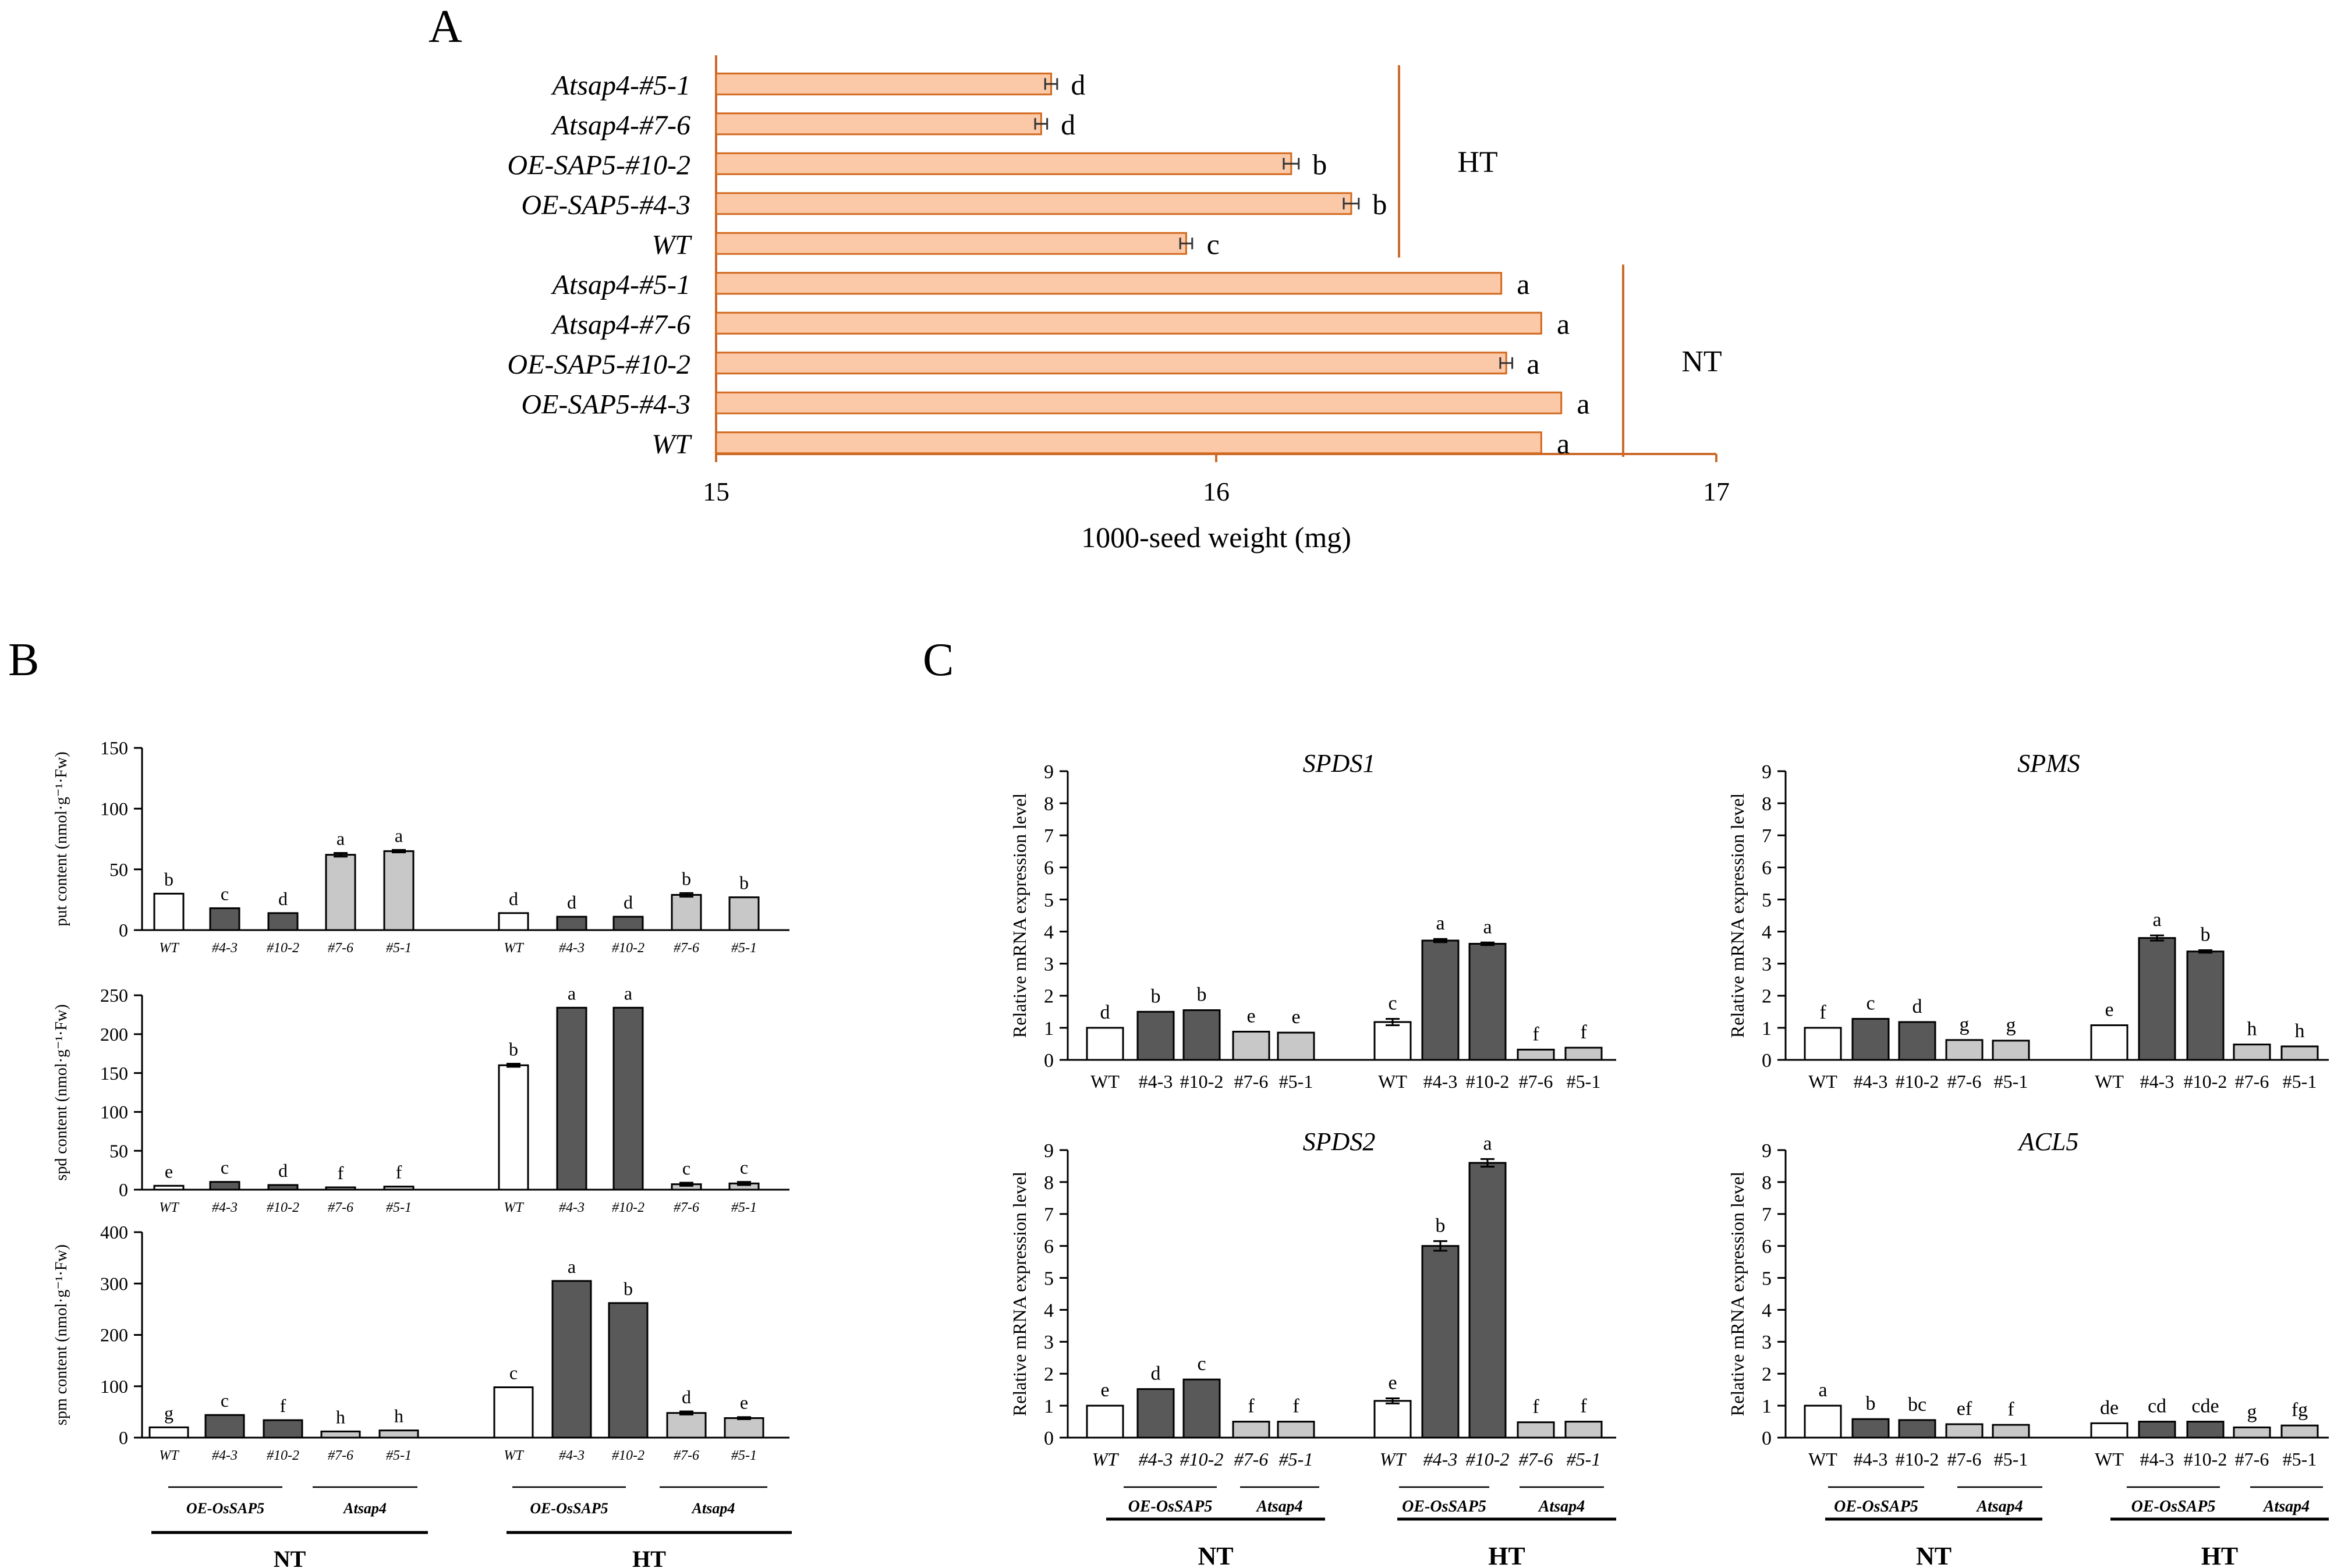 The image size is (2341, 1568). I want to click on sig-letter: fg, so click(2300, 1410).